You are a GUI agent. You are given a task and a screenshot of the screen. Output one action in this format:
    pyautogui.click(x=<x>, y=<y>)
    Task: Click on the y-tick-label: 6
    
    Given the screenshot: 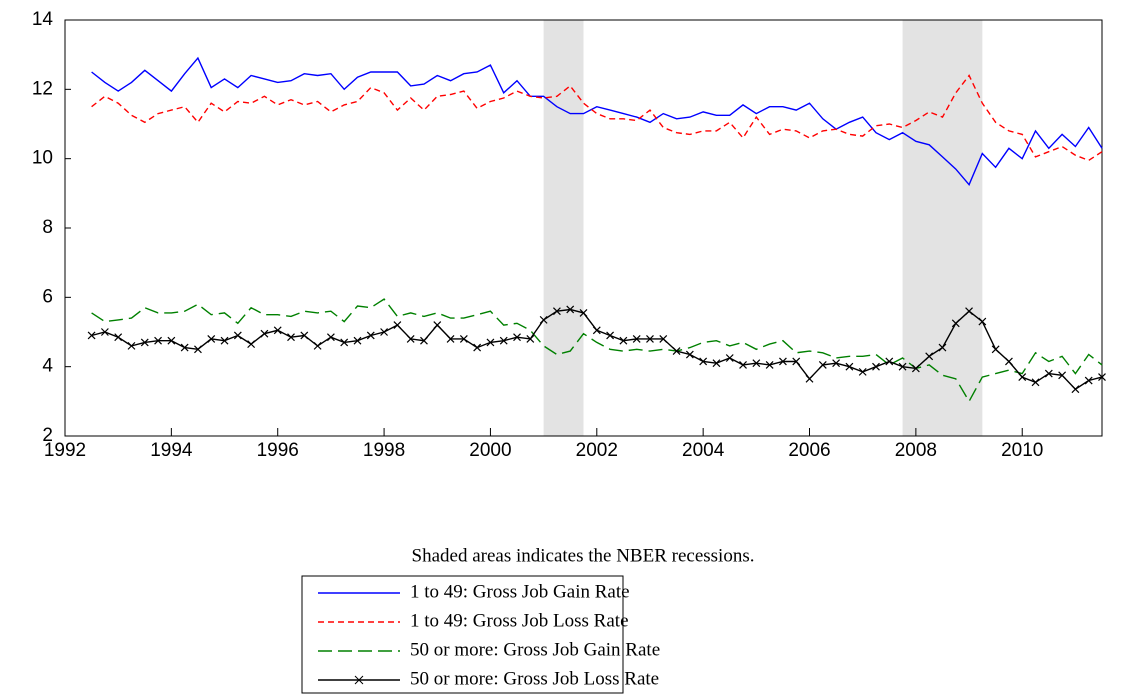 What is the action you would take?
    pyautogui.click(x=47, y=296)
    